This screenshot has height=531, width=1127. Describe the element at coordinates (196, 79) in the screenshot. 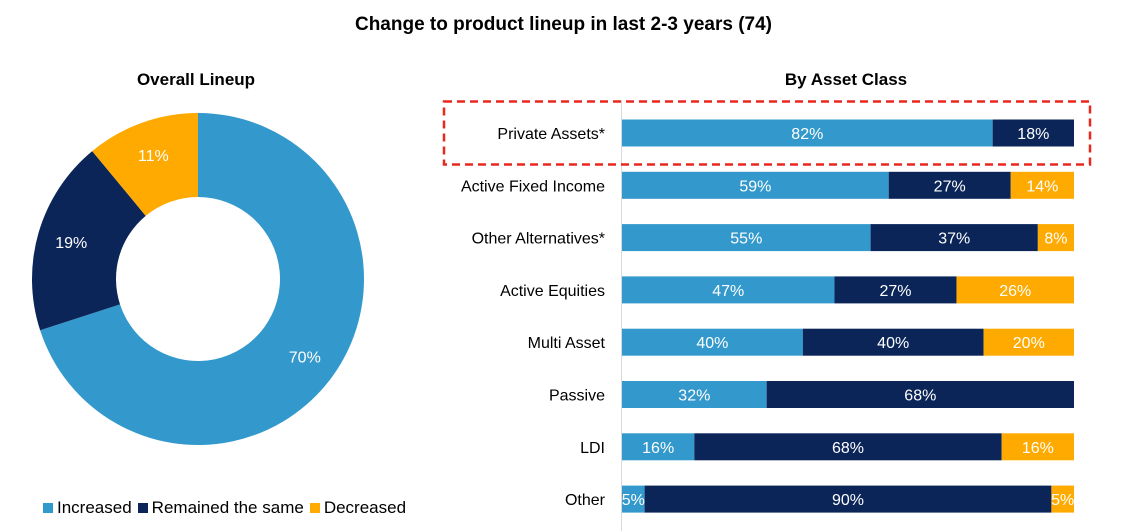

I see `donut-title: Overall Lineup` at that location.